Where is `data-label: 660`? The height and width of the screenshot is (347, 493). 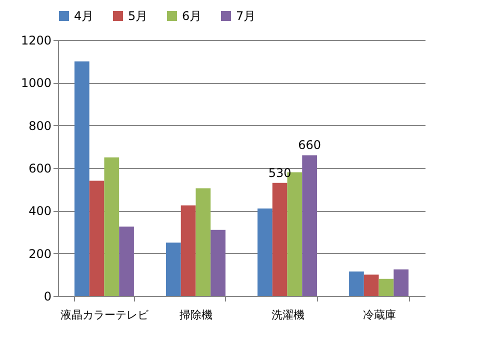 data-label: 660 is located at coordinates (310, 145).